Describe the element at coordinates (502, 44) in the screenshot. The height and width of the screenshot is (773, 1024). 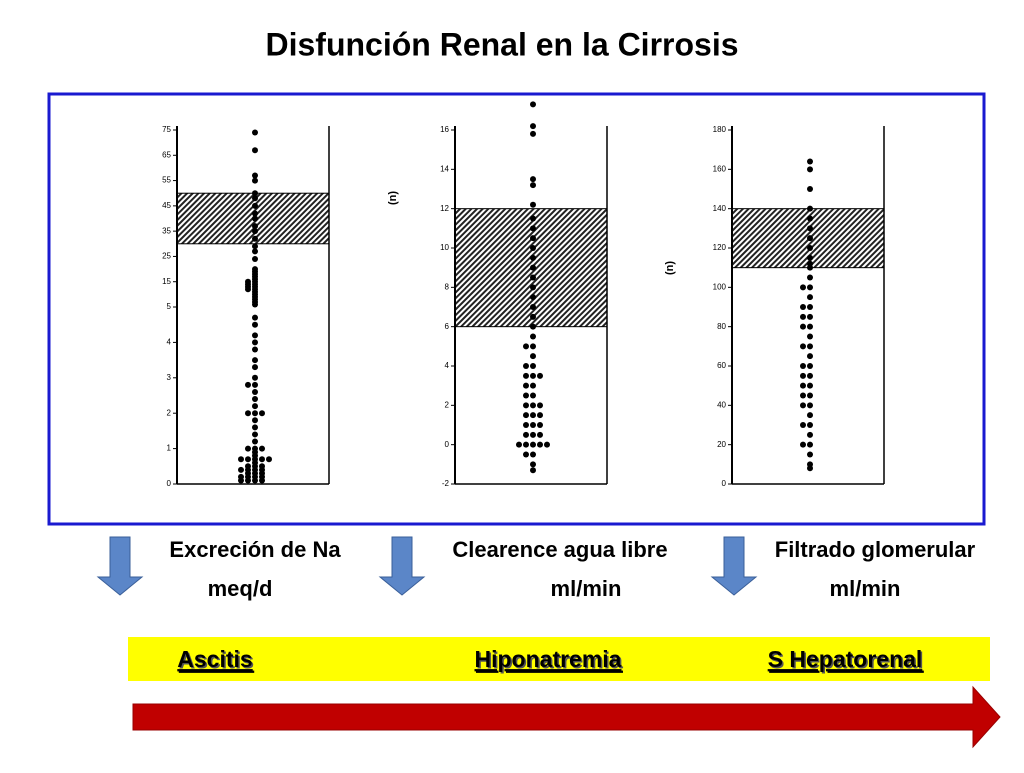
I see `title: Disfunción Renal en la Cirrosis` at that location.